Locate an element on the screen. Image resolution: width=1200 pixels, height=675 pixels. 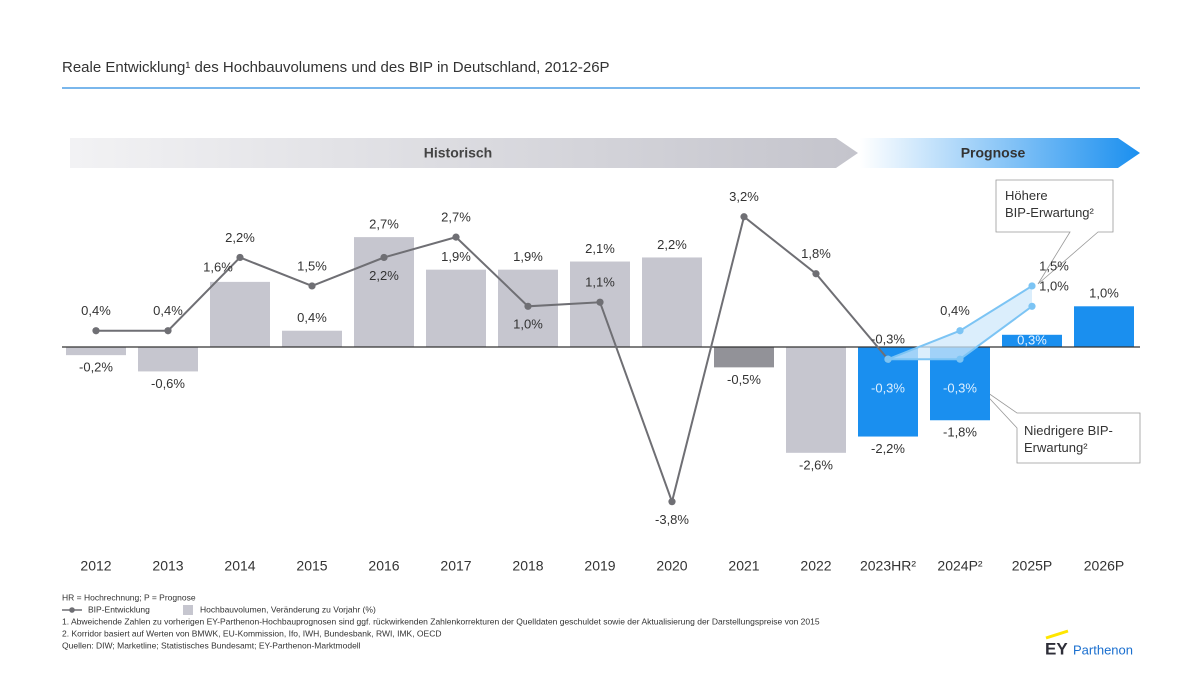
x-tick-label: 2025P is located at coordinates (1032, 566).